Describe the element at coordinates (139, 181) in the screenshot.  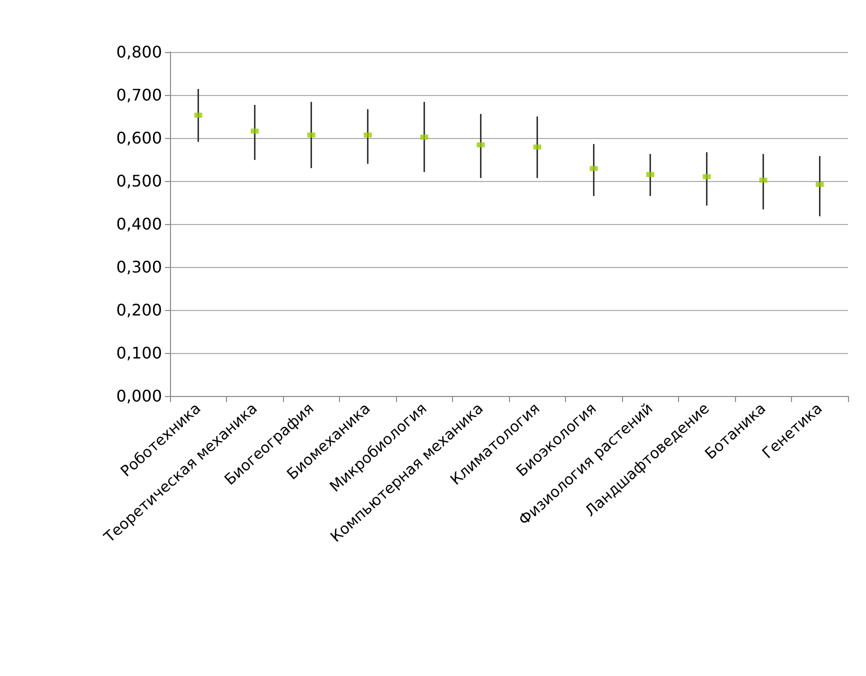
I see `y-tick-label: 0,500` at that location.